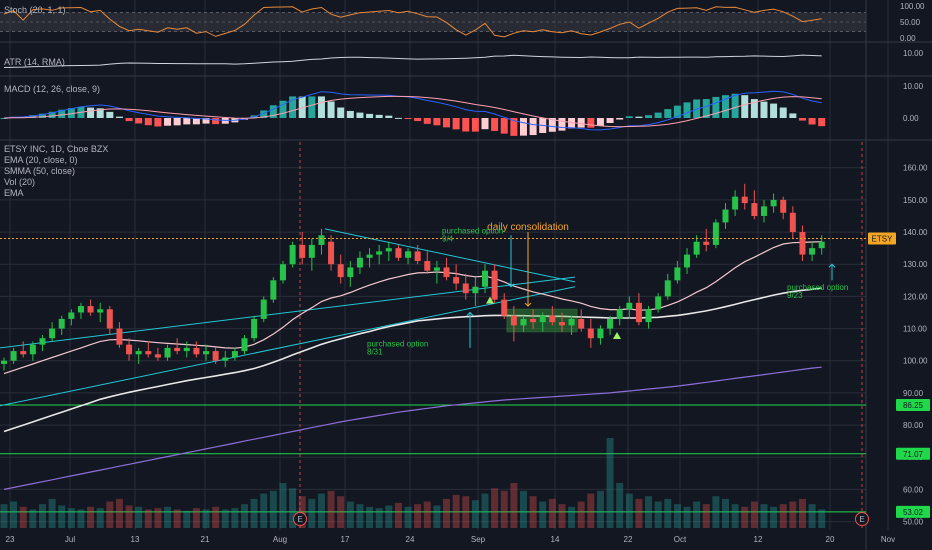  Describe the element at coordinates (915, 168) in the screenshot. I see `y-tick-label: 160.00` at that location.